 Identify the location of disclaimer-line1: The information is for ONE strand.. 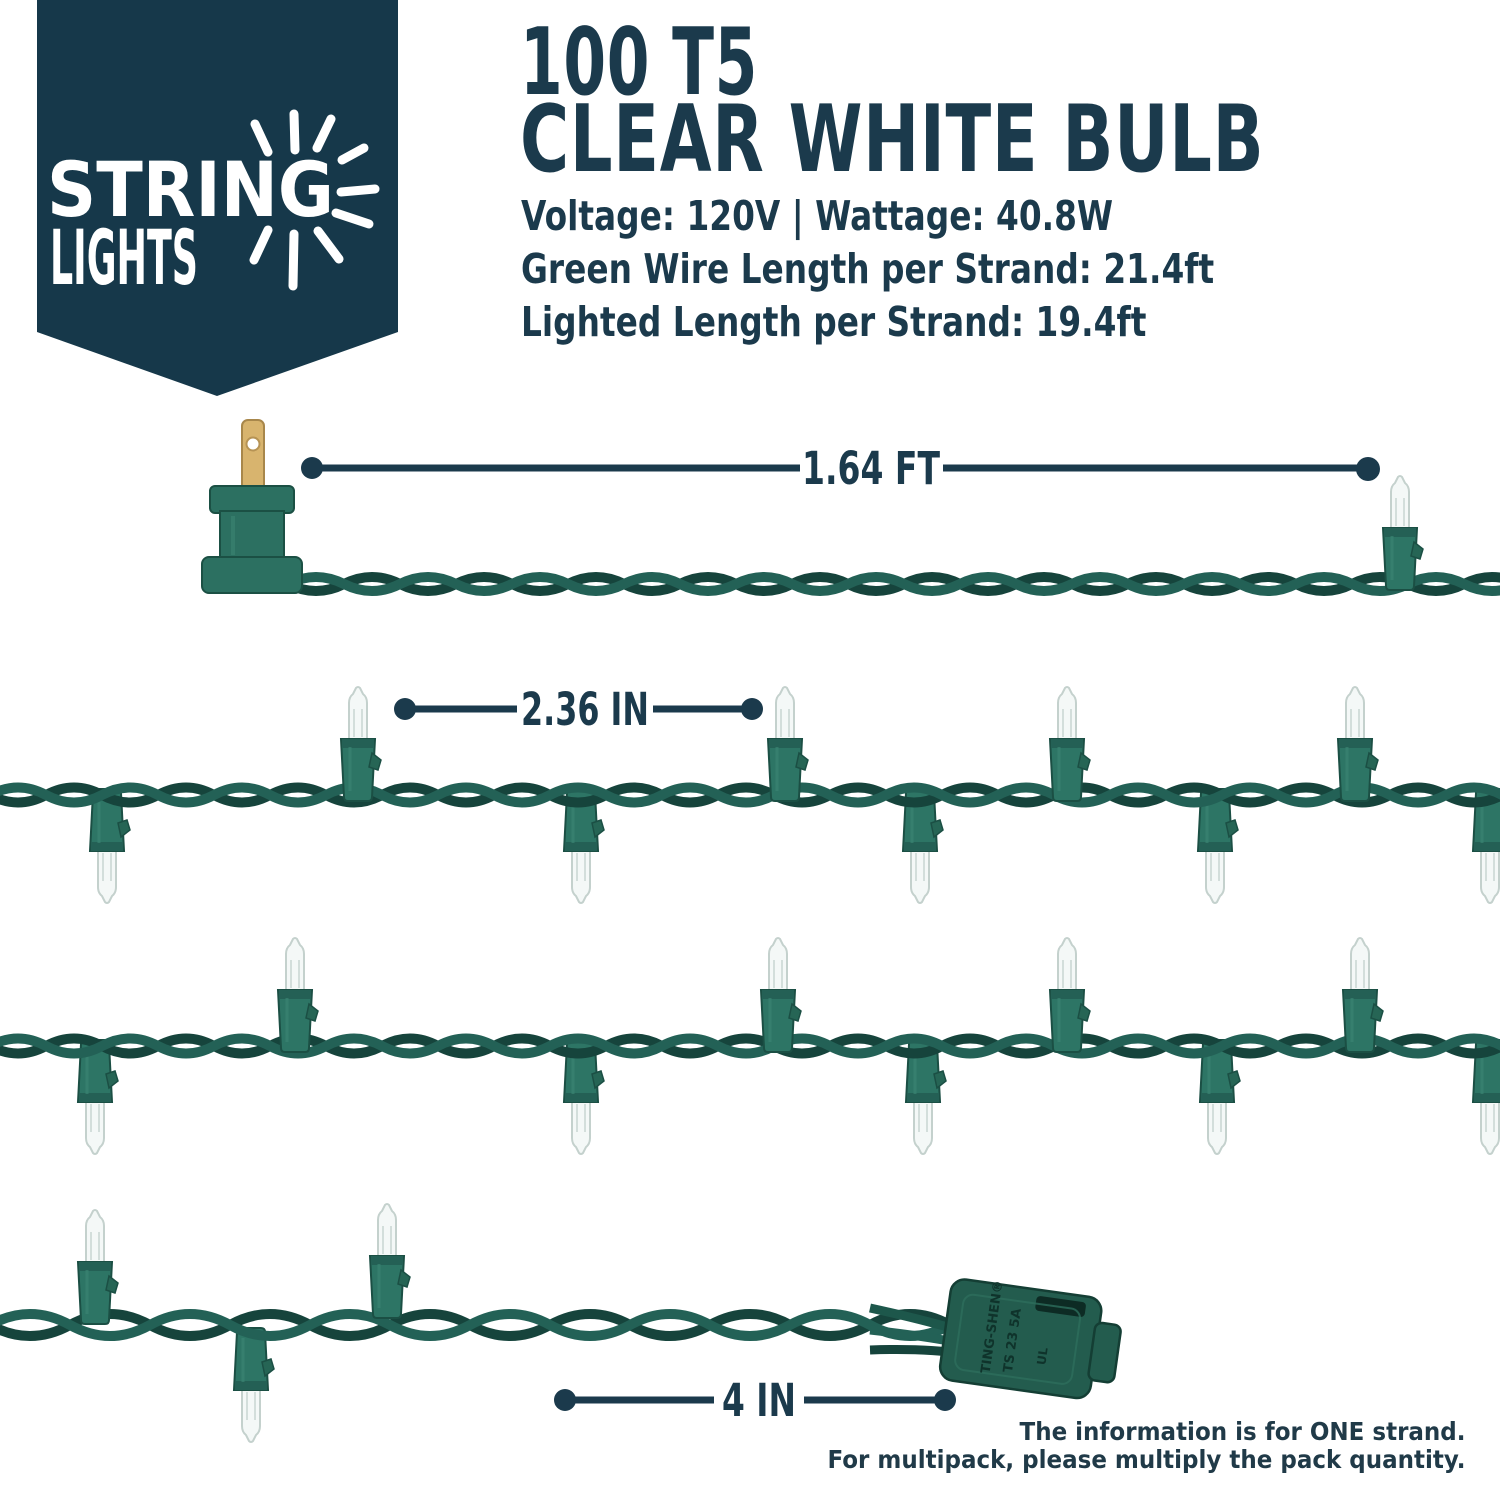
(1242, 1431).